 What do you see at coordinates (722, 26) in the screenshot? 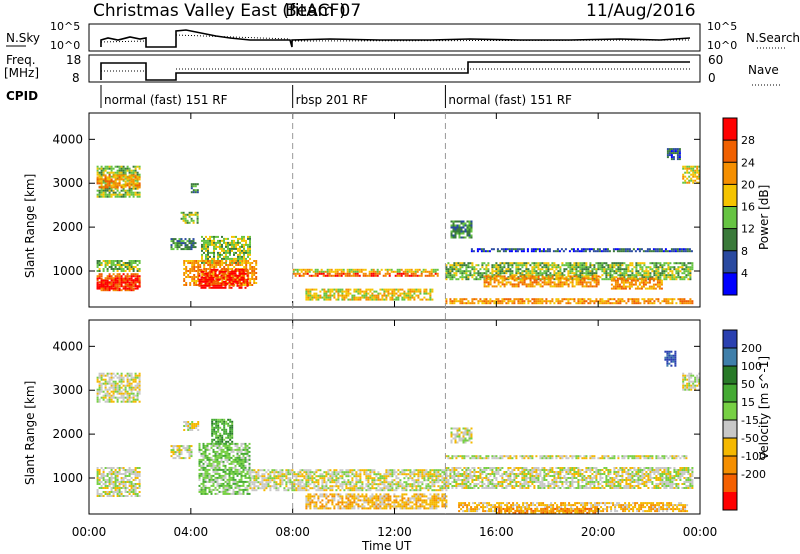
I see `nsky-right-tick-top: 10^5` at bounding box center [722, 26].